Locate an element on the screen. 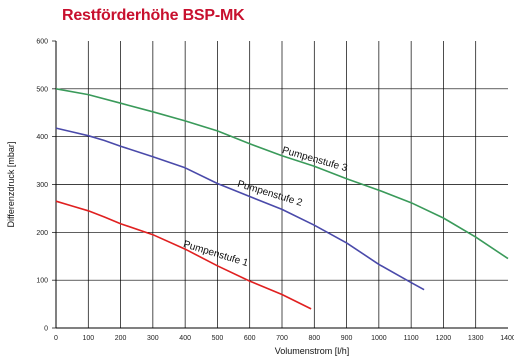  x-axis-label: Volumenstrom [l/h] is located at coordinates (312, 351).